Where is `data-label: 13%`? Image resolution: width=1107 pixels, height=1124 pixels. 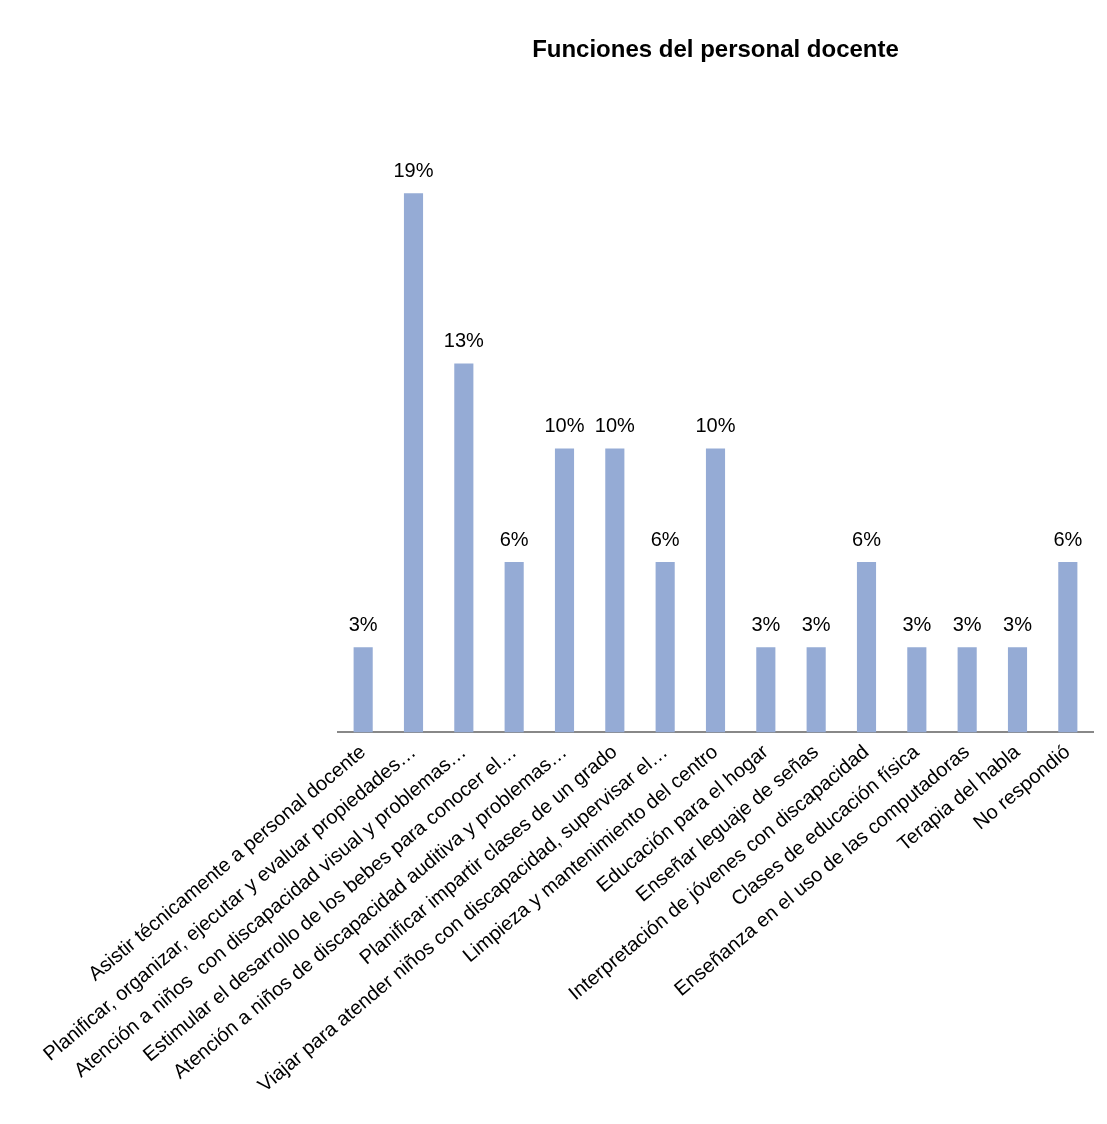
data-label: 13% is located at coordinates (464, 339).